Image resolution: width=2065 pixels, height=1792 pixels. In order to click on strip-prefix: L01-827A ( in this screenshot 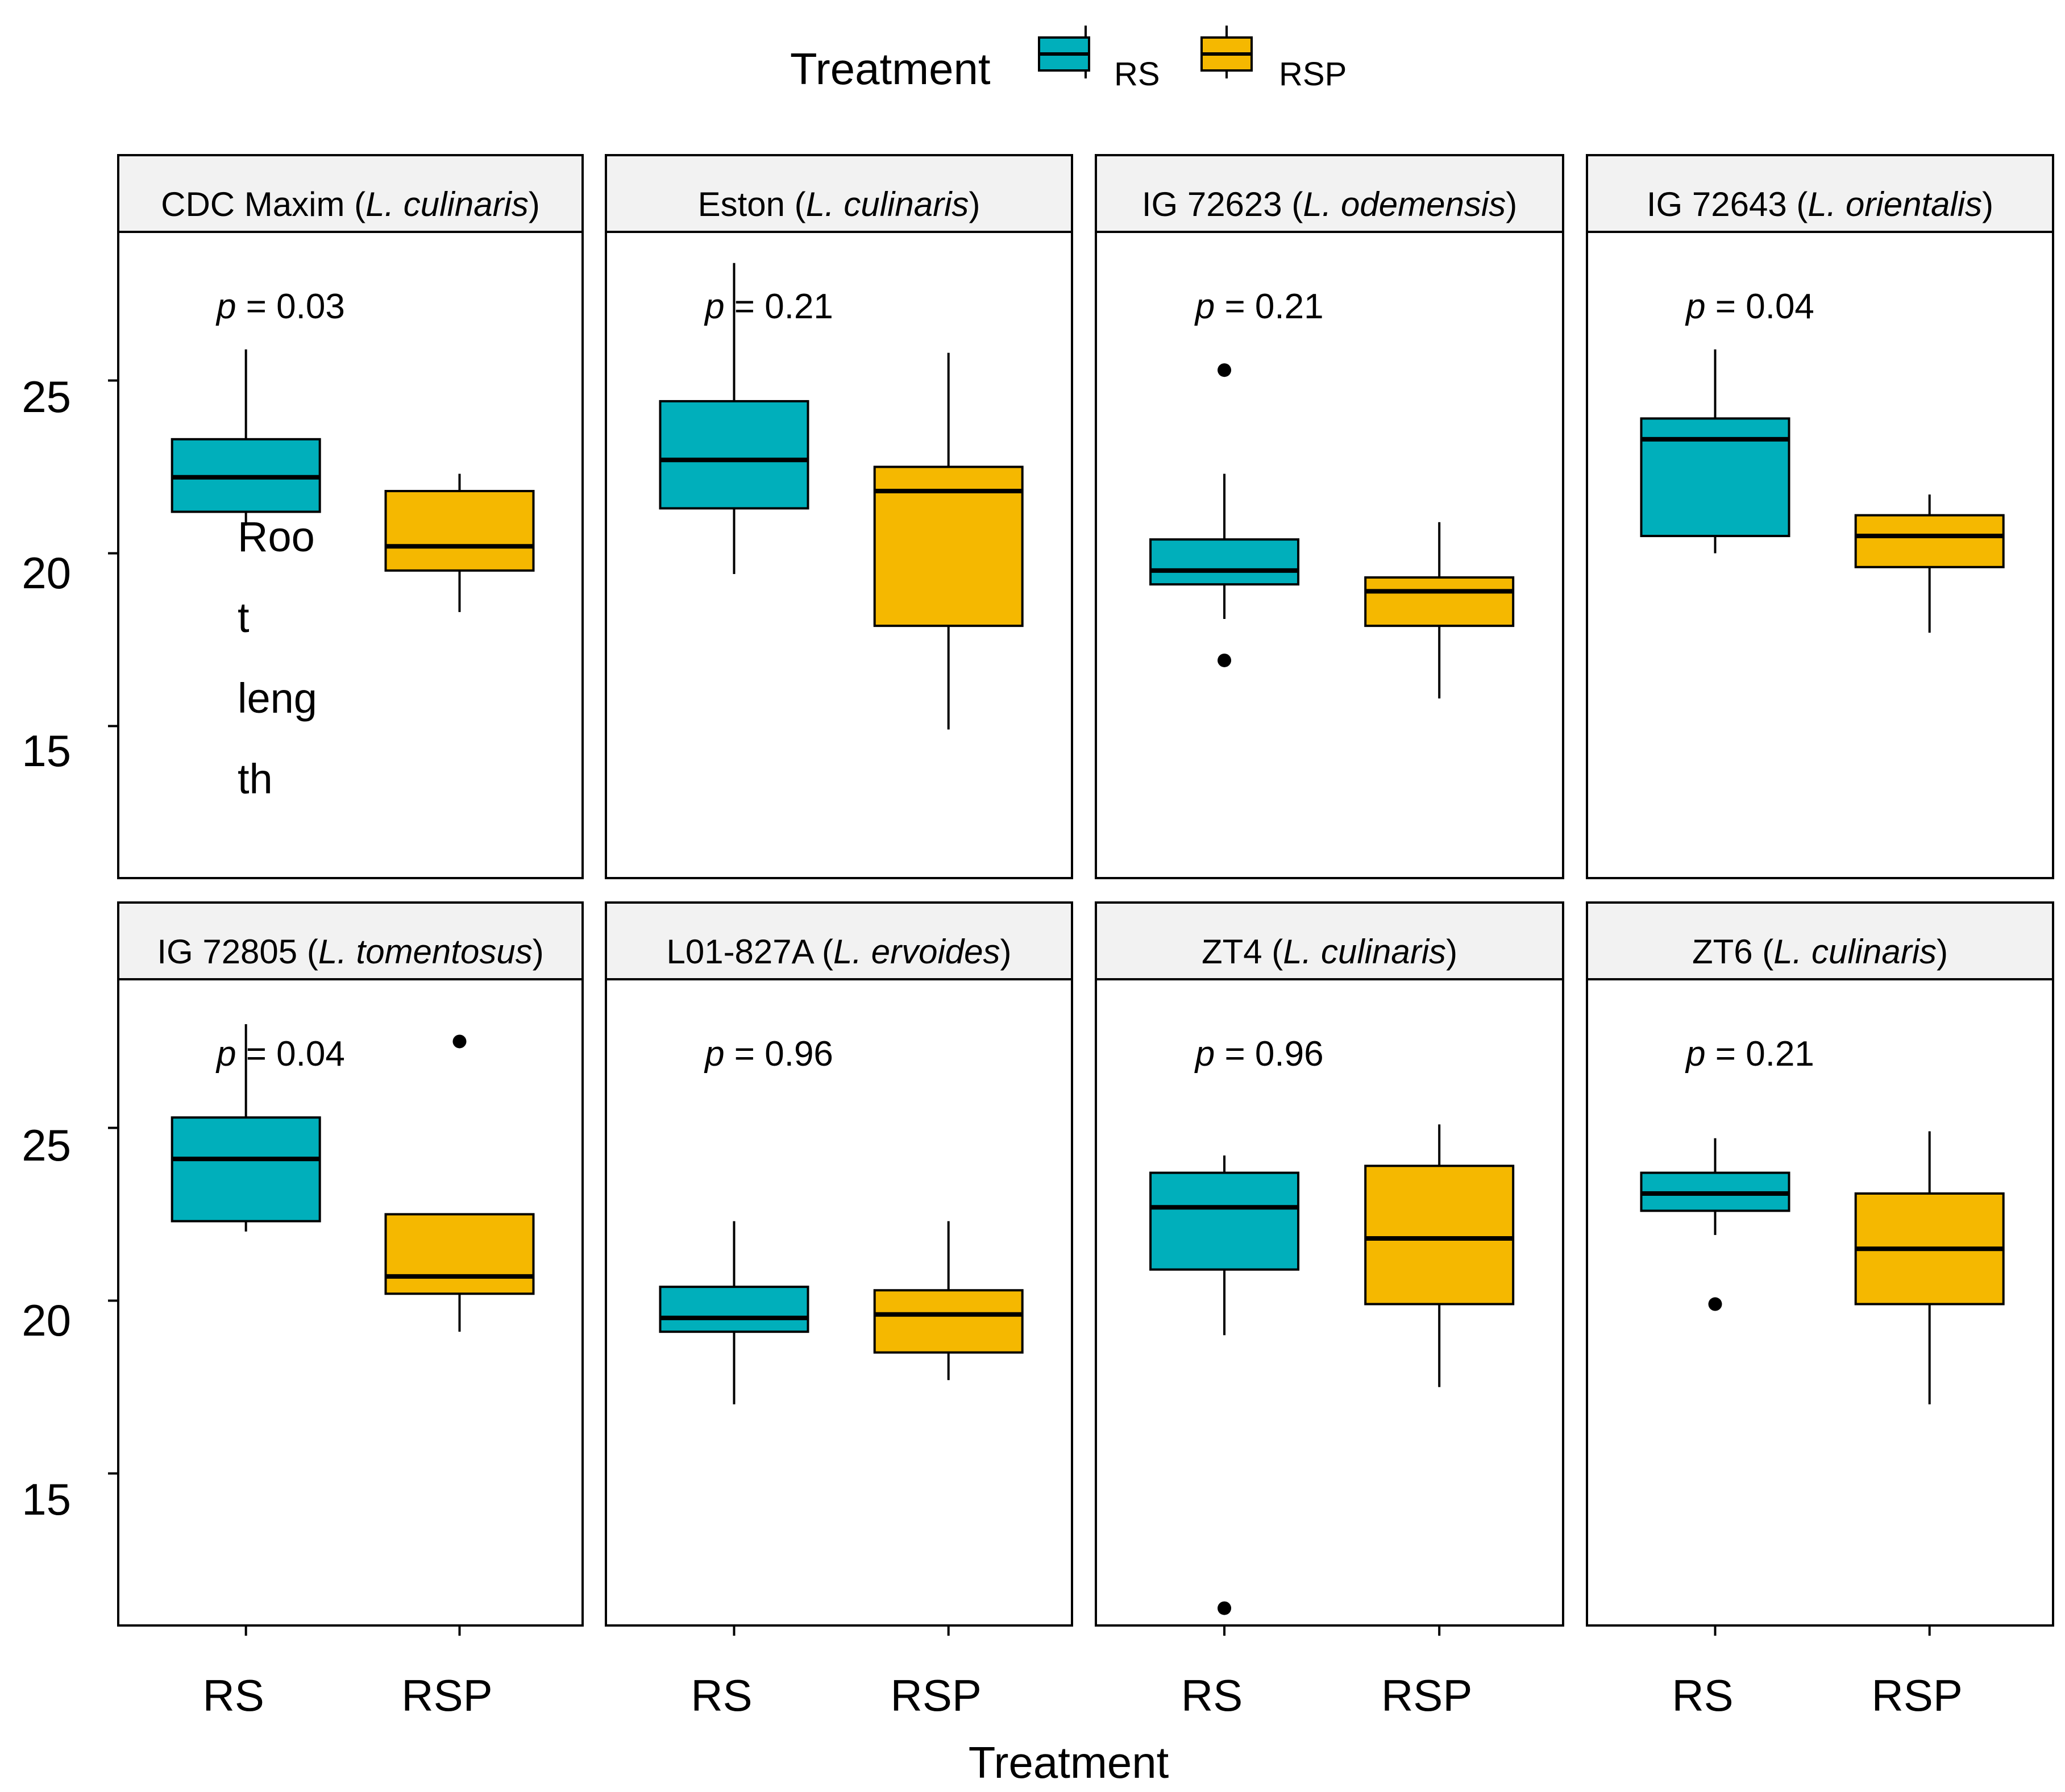, I will do `click(749, 952)`.